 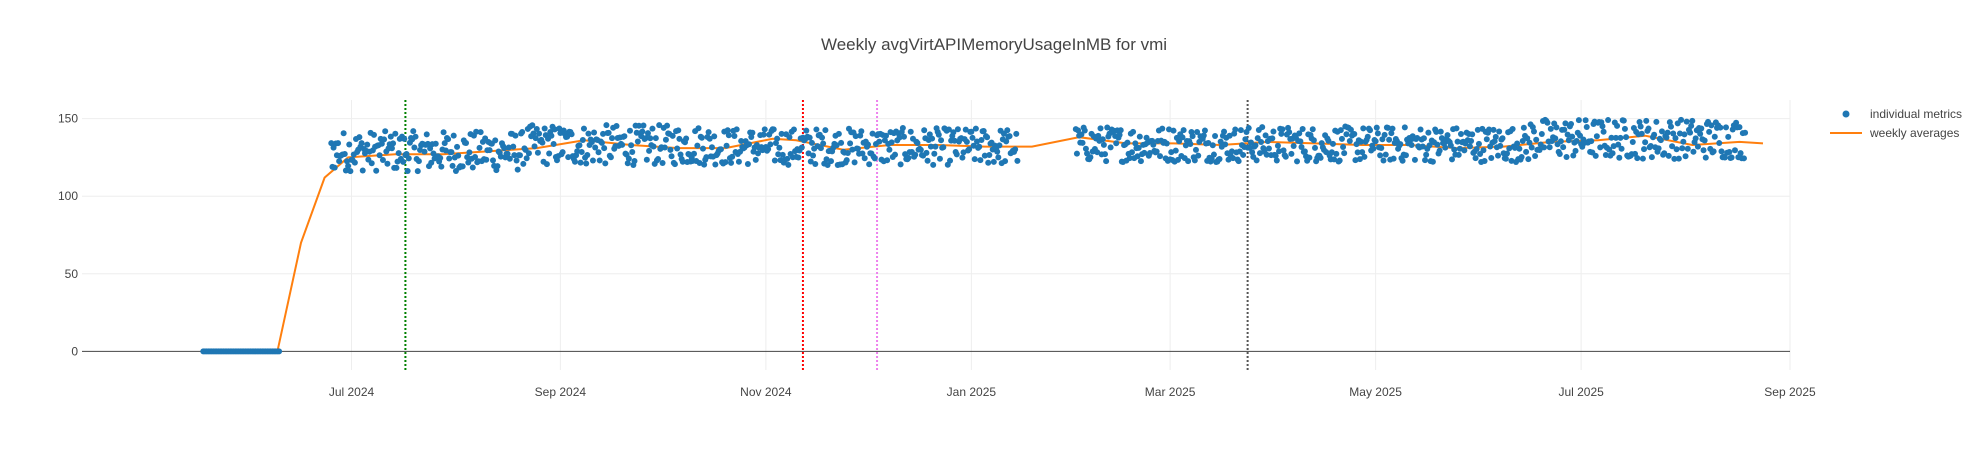 I want to click on legend-label: individual metrics, so click(x=1916, y=114).